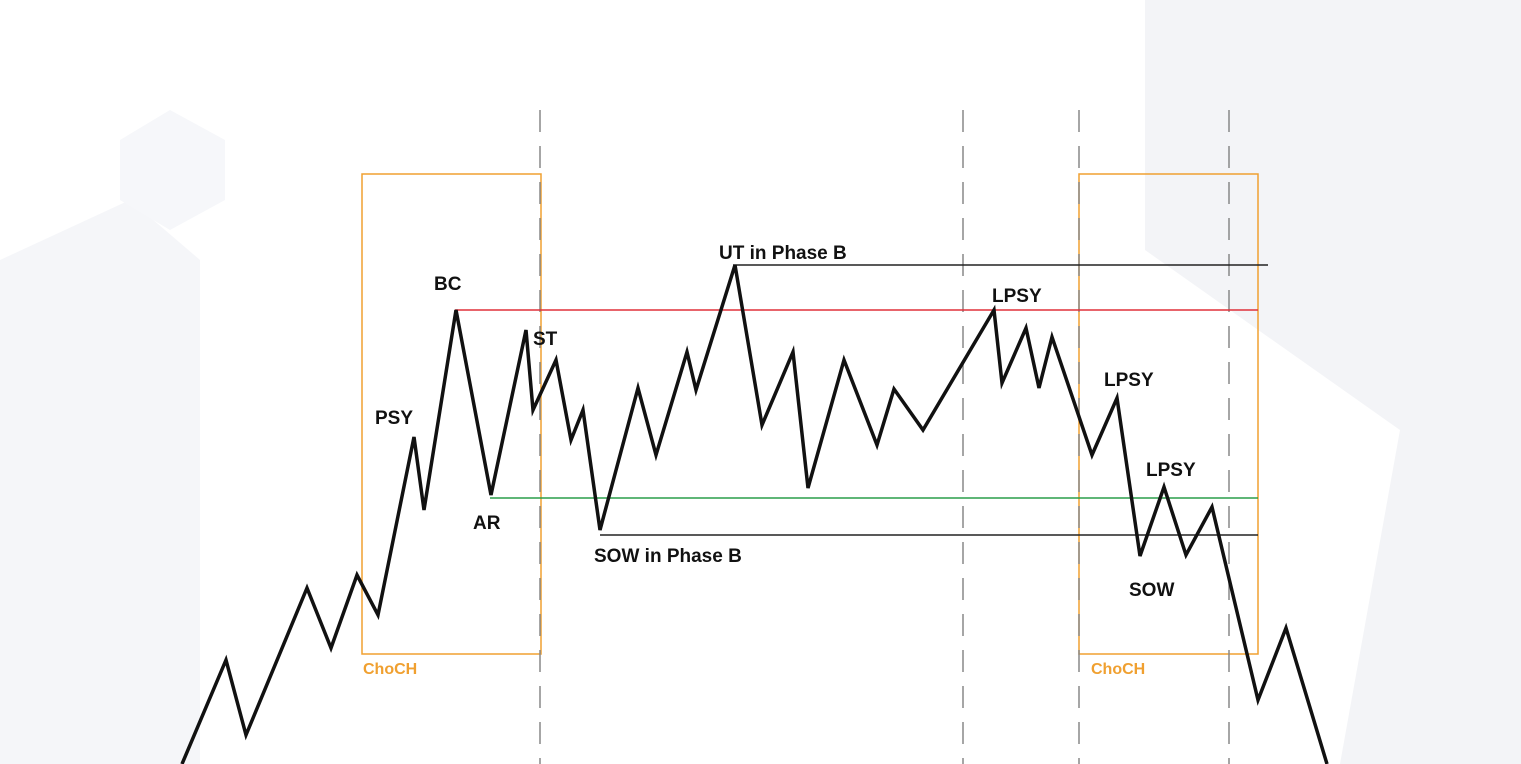 The height and width of the screenshot is (764, 1521). I want to click on label-choch-left: ChoCH, so click(390, 669).